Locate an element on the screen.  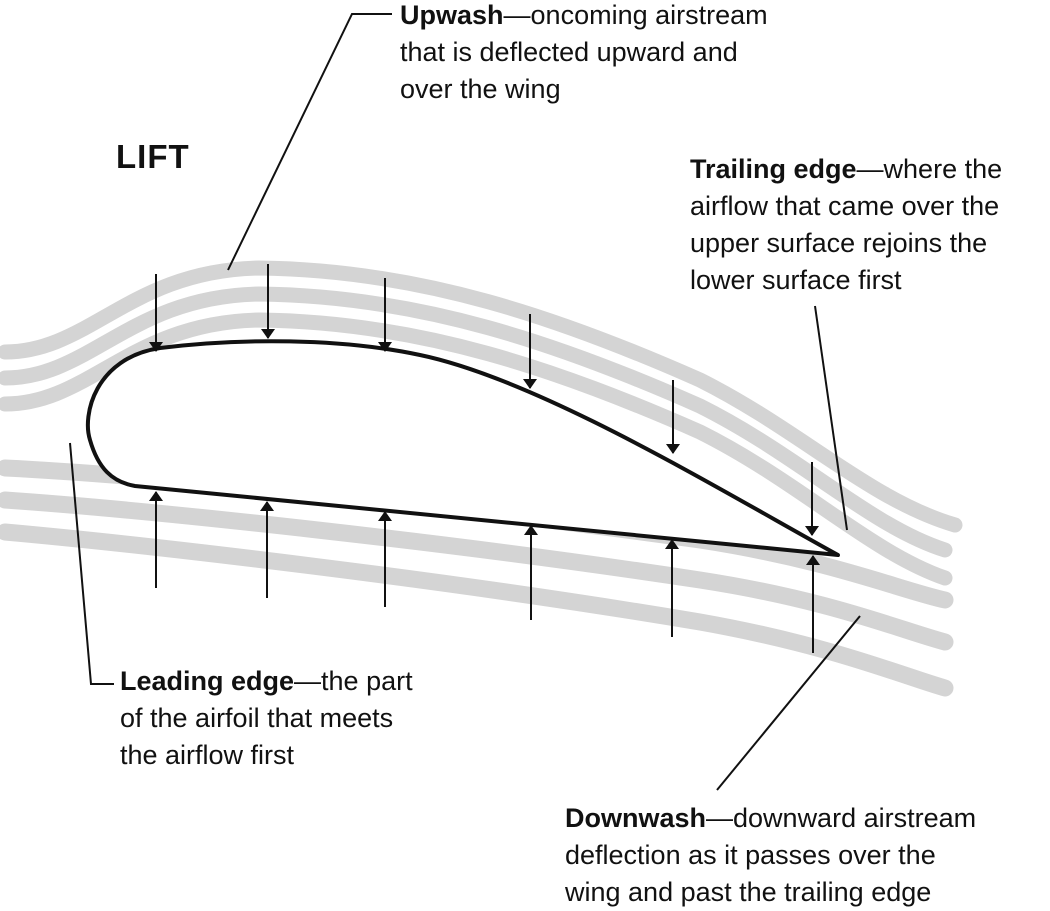
upwash-label-line: Upwash—oncoming airstream is located at coordinates (584, 17).